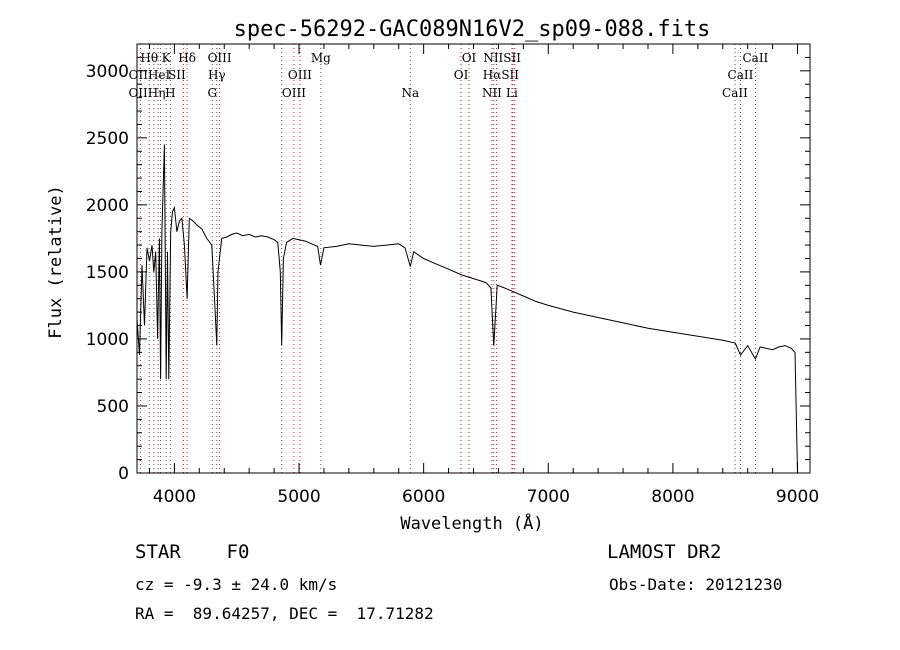 The height and width of the screenshot is (650, 900). What do you see at coordinates (149, 58) in the screenshot?
I see `line-label: Hθ` at bounding box center [149, 58].